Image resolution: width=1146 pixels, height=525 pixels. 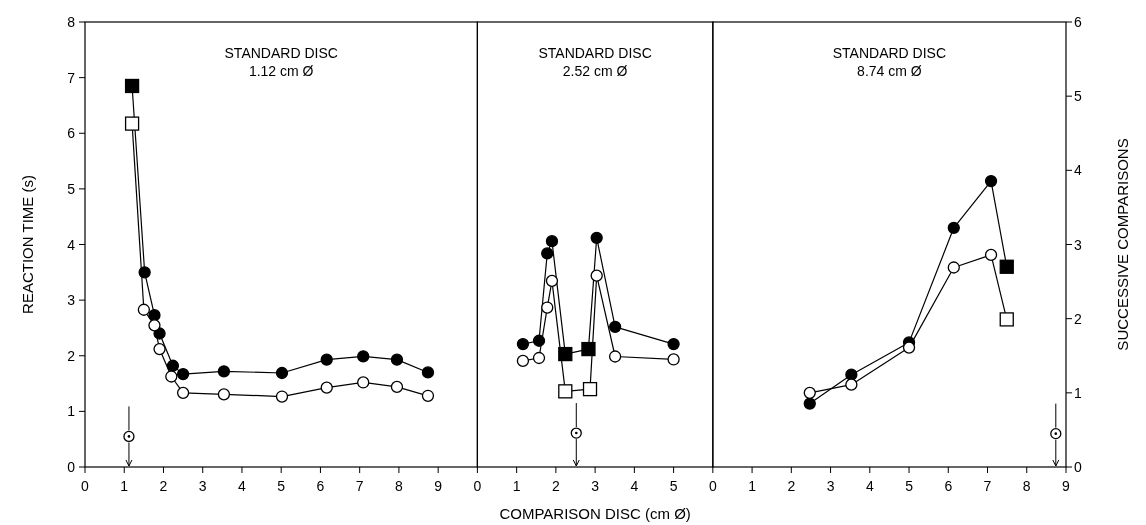 What do you see at coordinates (27, 244) in the screenshot?
I see `y-axis-title: REACTION TIME (s)` at bounding box center [27, 244].